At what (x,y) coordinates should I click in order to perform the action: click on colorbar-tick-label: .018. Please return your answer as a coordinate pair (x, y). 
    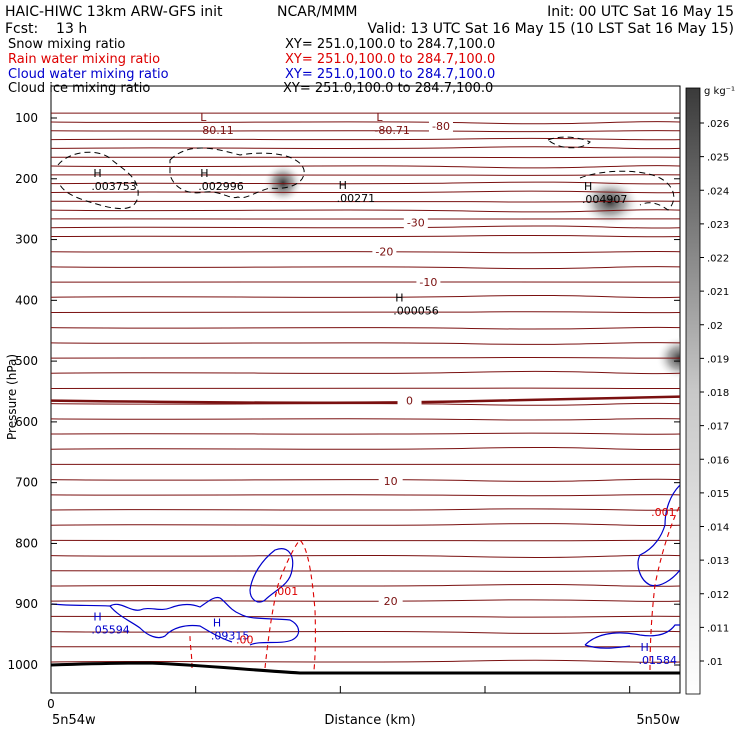
    Looking at the image, I should click on (718, 393).